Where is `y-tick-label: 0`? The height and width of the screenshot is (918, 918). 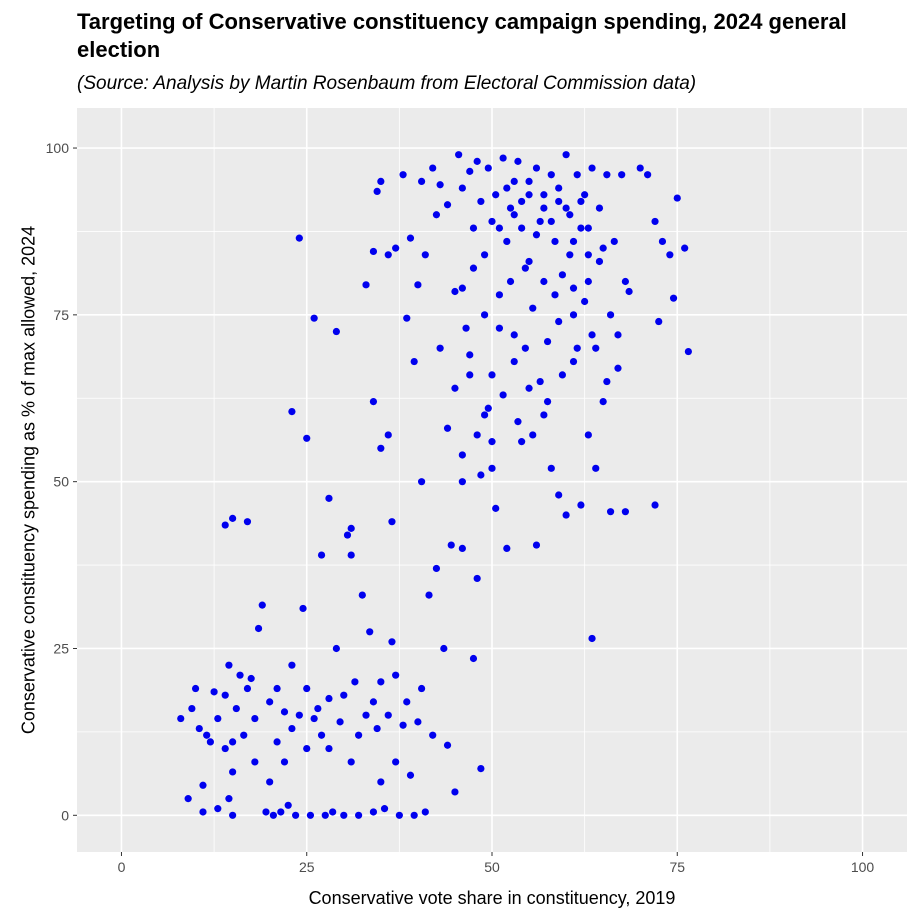
y-tick-label: 0 is located at coordinates (65, 815).